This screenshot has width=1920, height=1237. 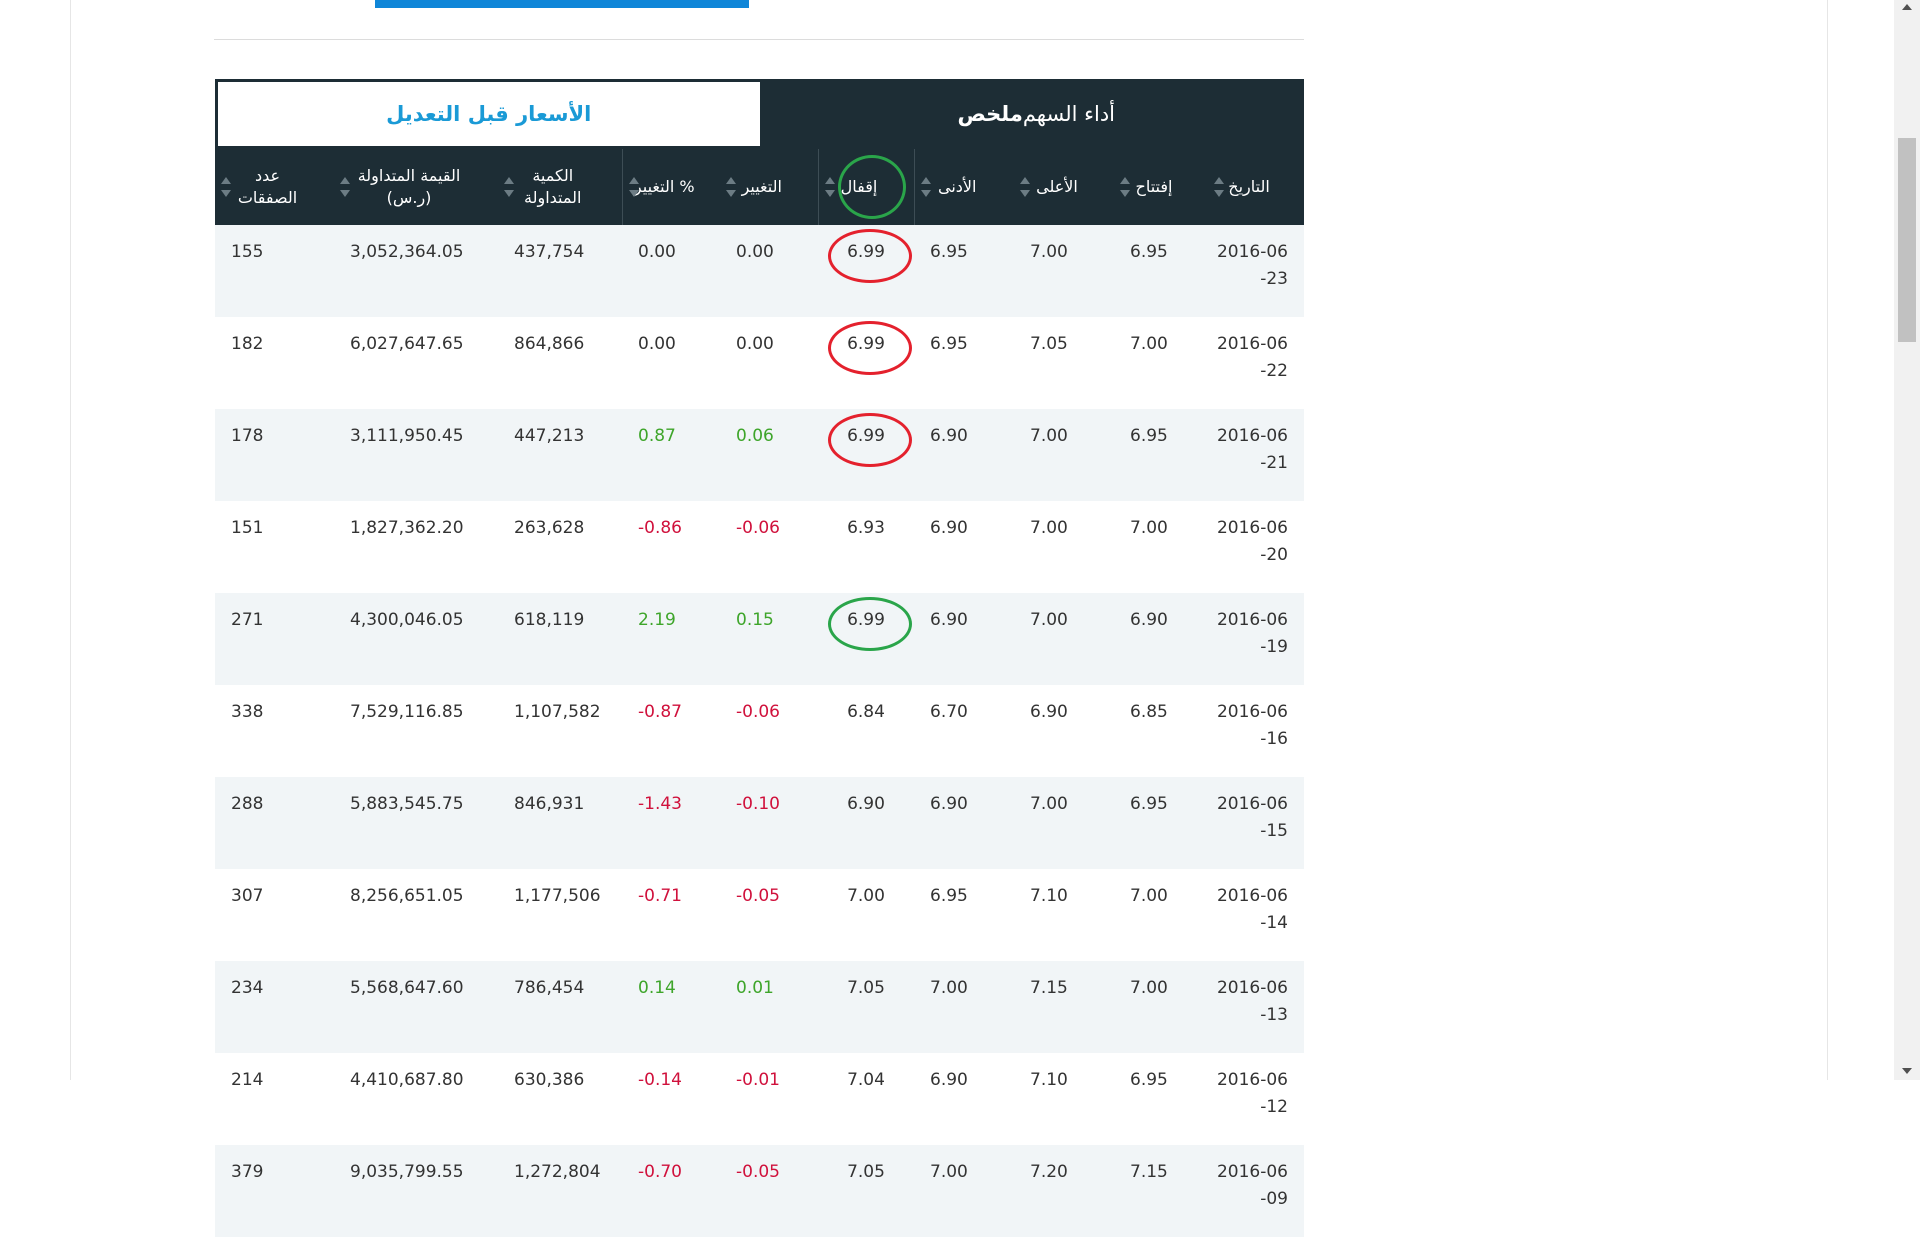 What do you see at coordinates (759, 39) in the screenshot?
I see `section-divider` at bounding box center [759, 39].